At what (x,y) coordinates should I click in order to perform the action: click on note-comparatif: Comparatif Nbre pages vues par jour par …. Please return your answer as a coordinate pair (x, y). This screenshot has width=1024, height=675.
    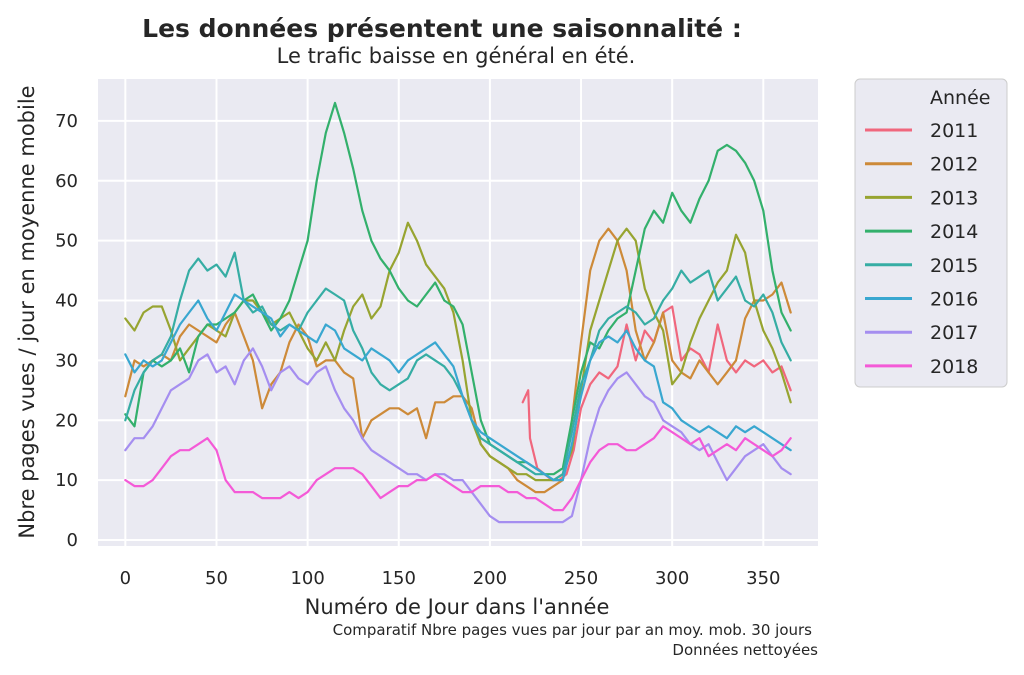
    Looking at the image, I should click on (573, 630).